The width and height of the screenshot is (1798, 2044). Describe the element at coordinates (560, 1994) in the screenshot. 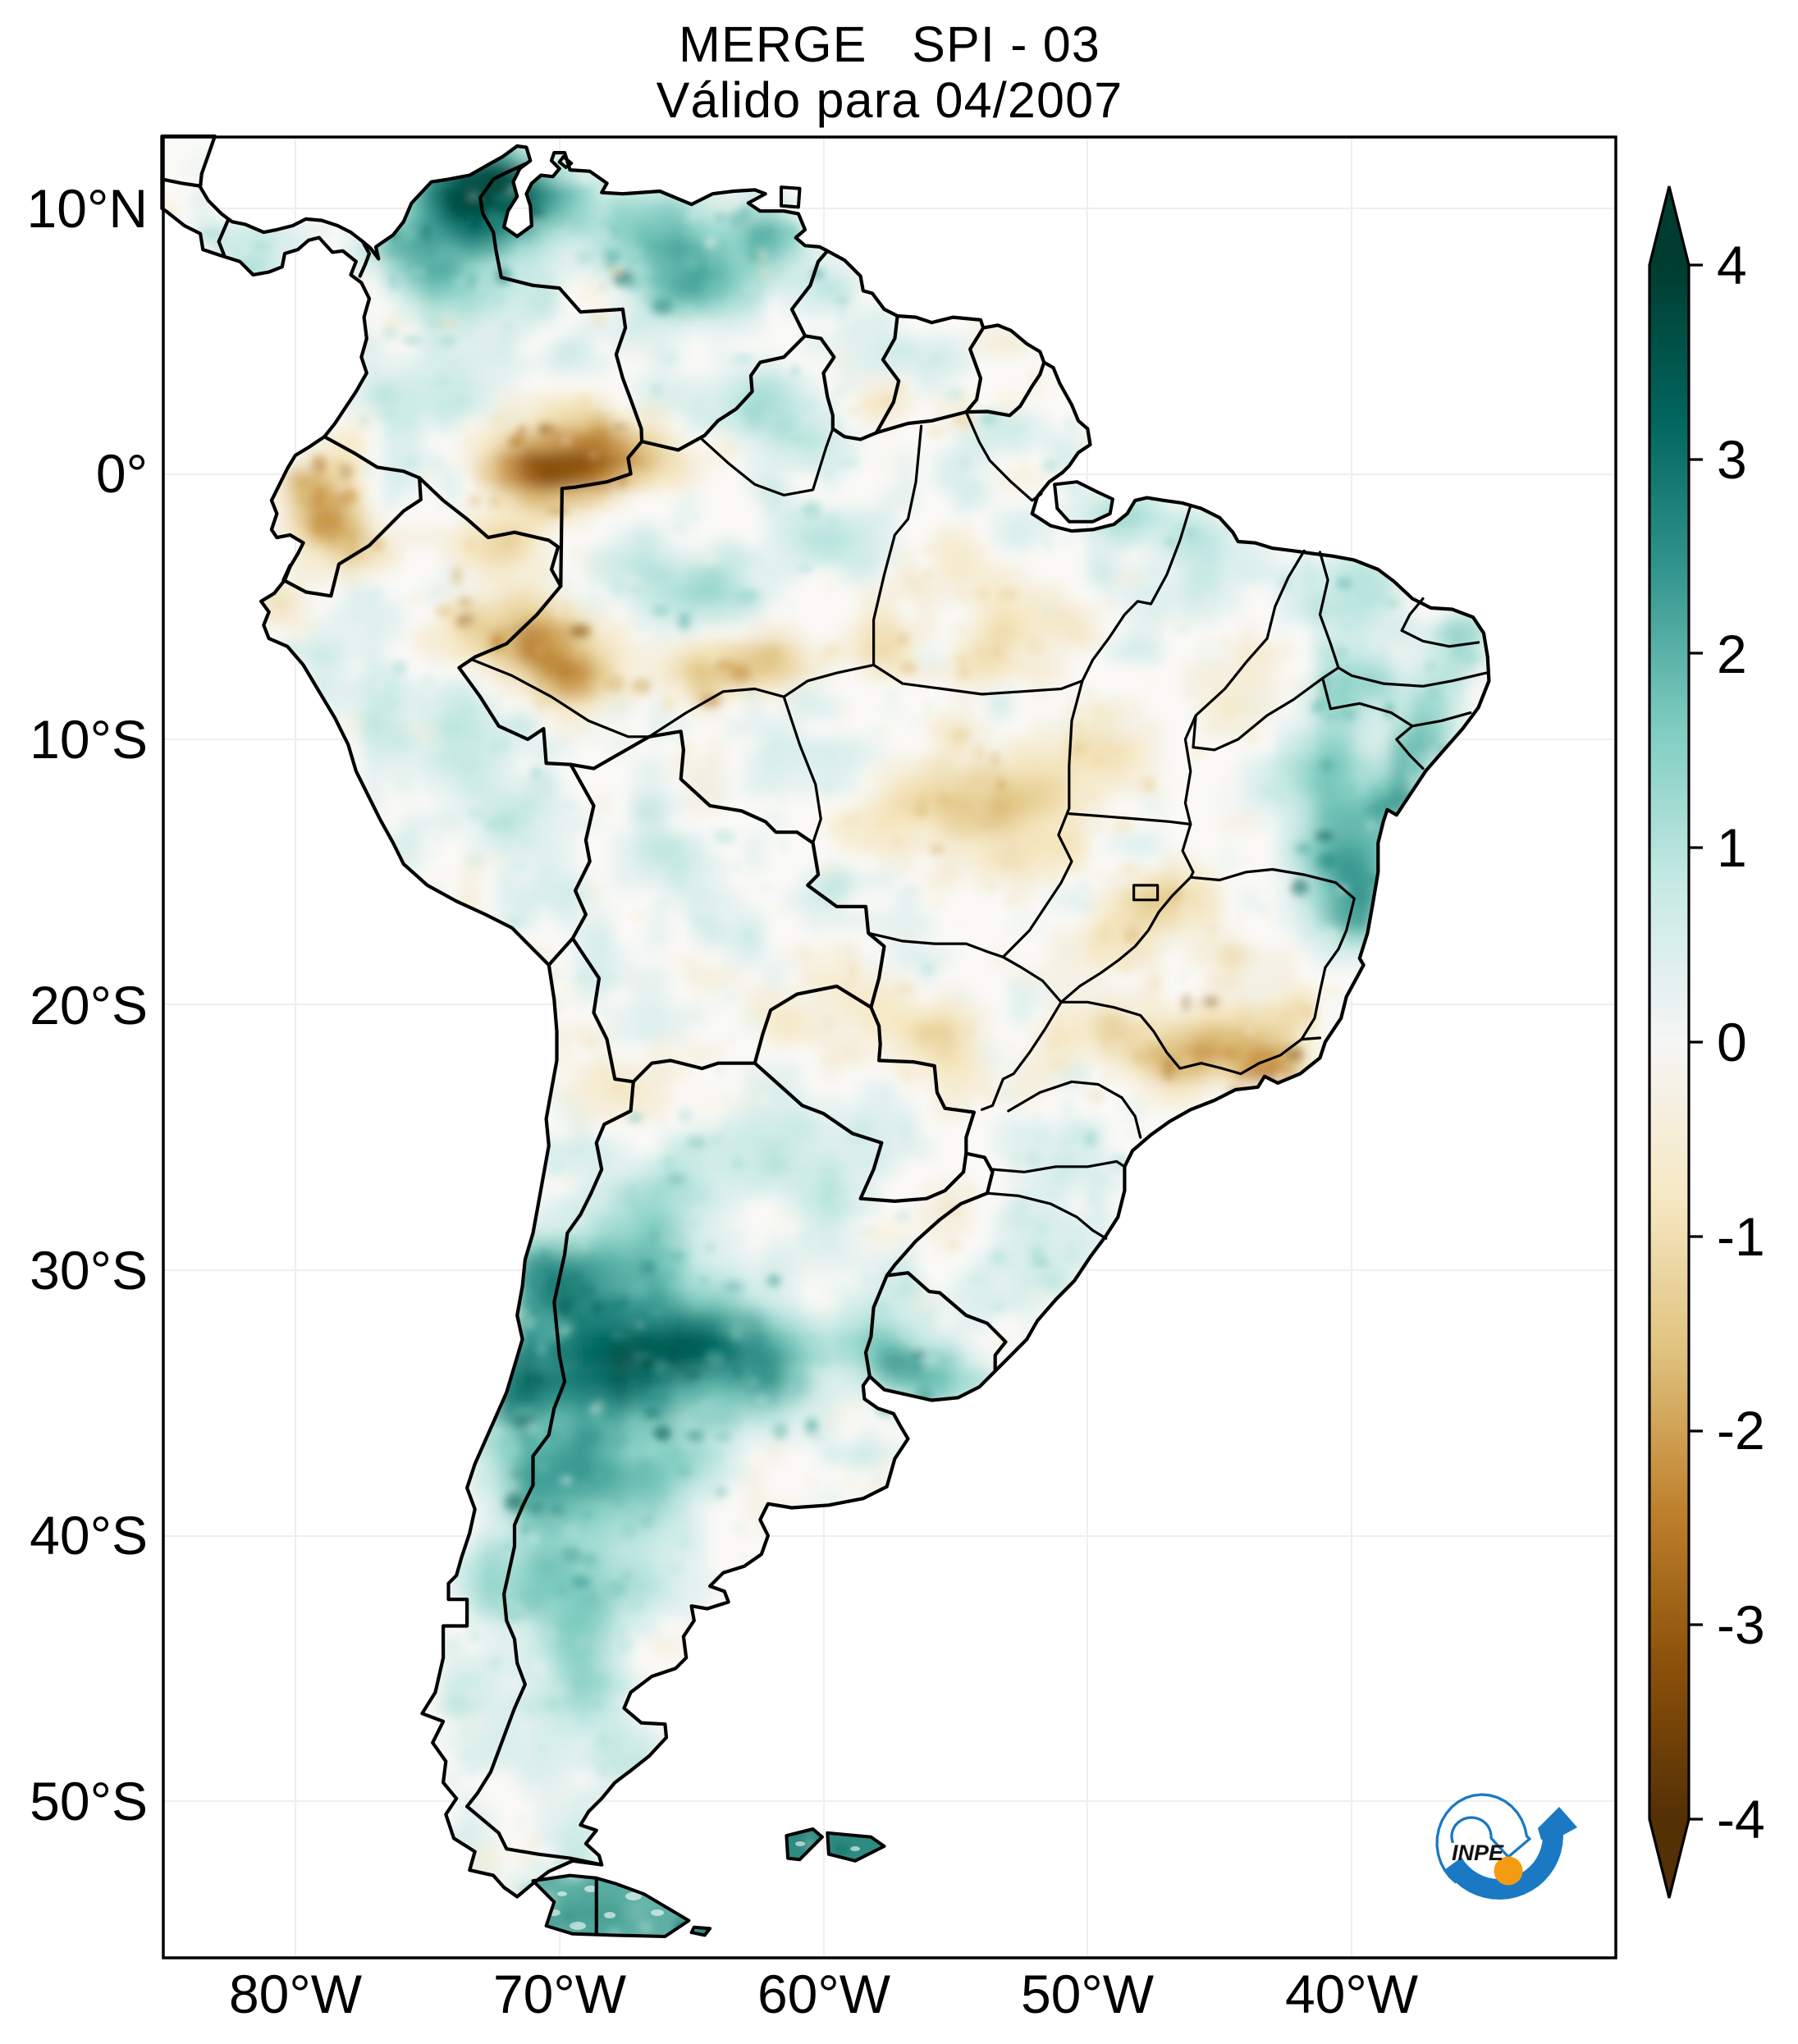

I see `svg-text: 70°W` at that location.